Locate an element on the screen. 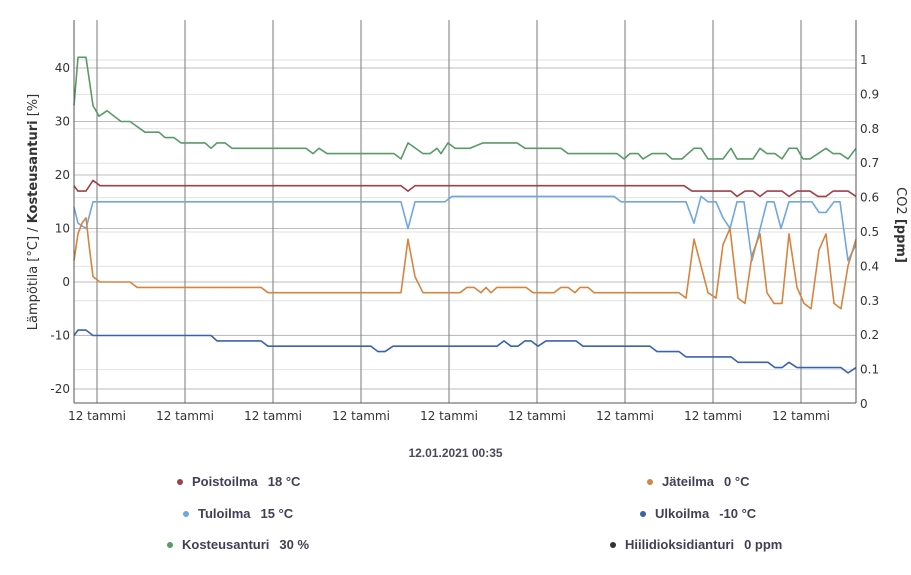  legend-item-ulkoilma: Ulkoilma -10 °C is located at coordinates (698, 513).